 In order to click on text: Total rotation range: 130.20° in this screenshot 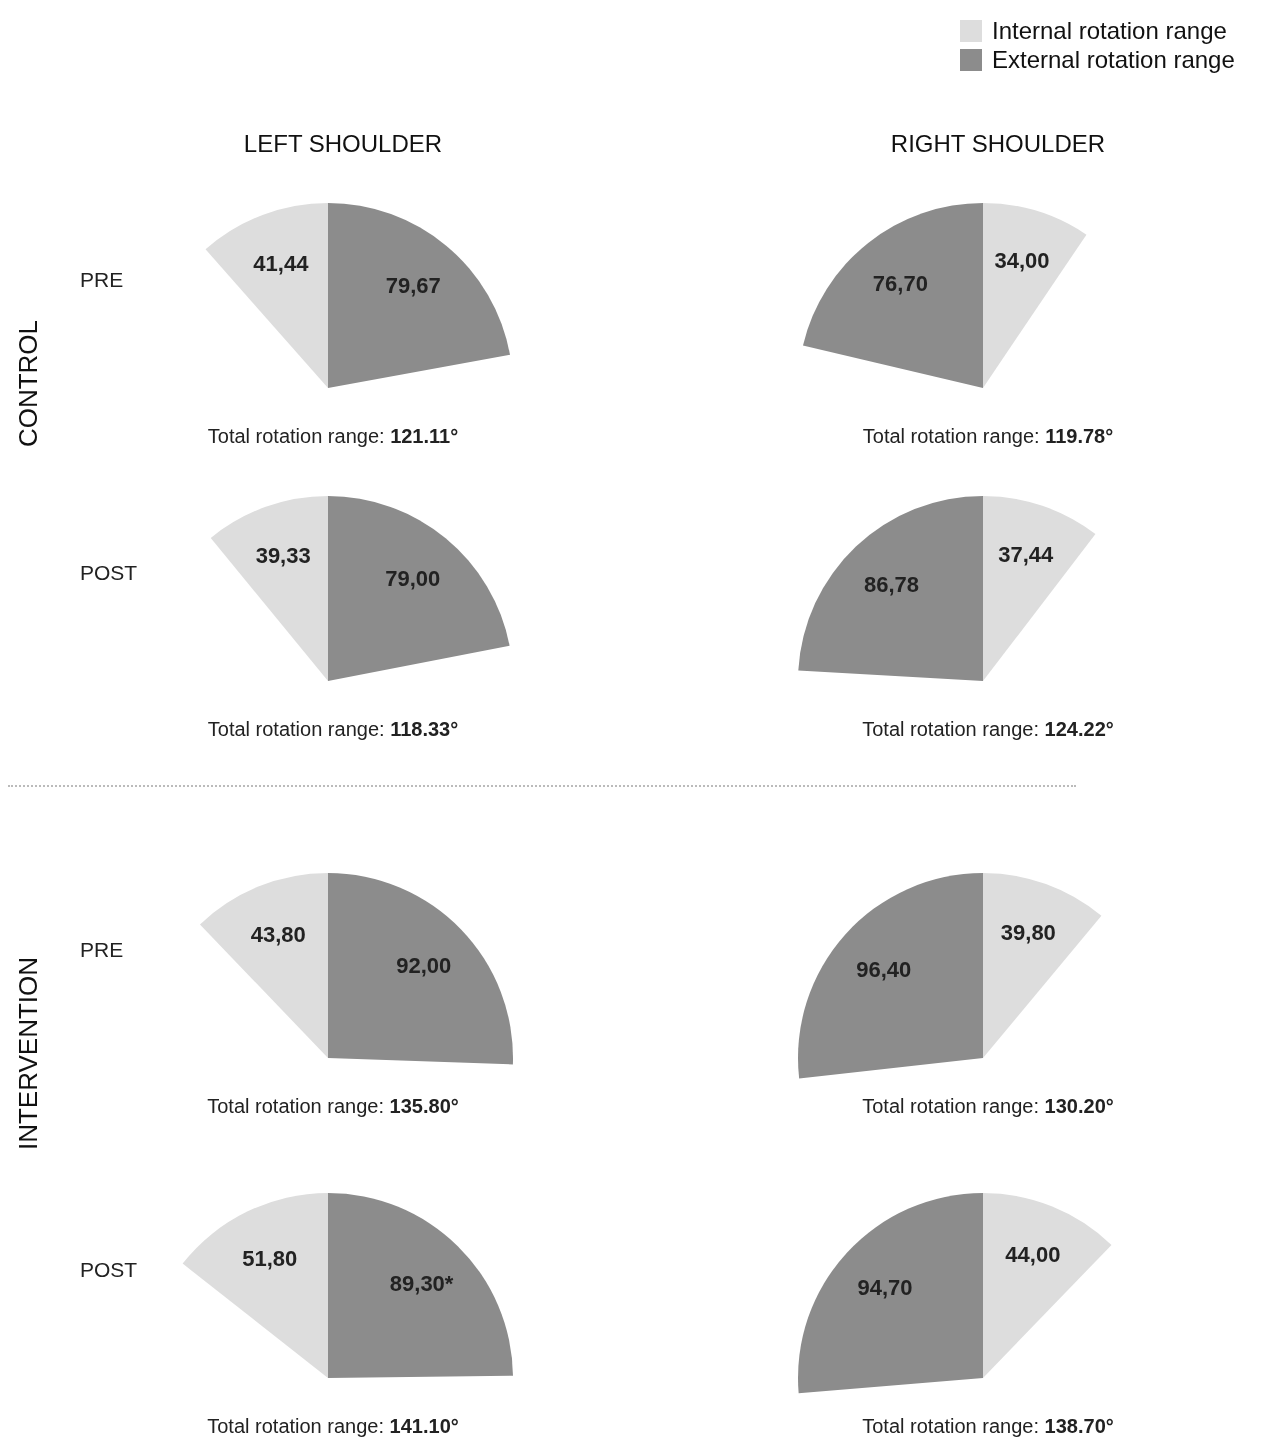, I will do `click(988, 1106)`.